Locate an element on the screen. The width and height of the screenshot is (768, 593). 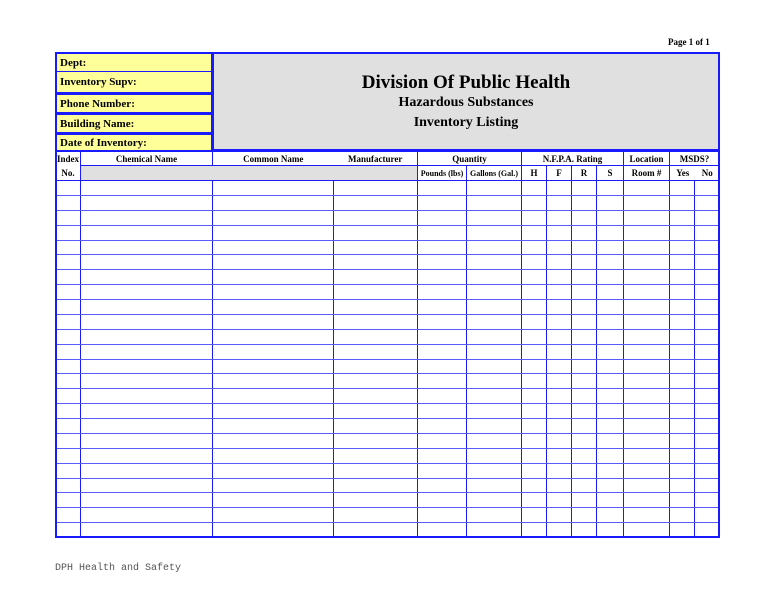
manufacturer-header: Manufacturer is located at coordinates (375, 158).